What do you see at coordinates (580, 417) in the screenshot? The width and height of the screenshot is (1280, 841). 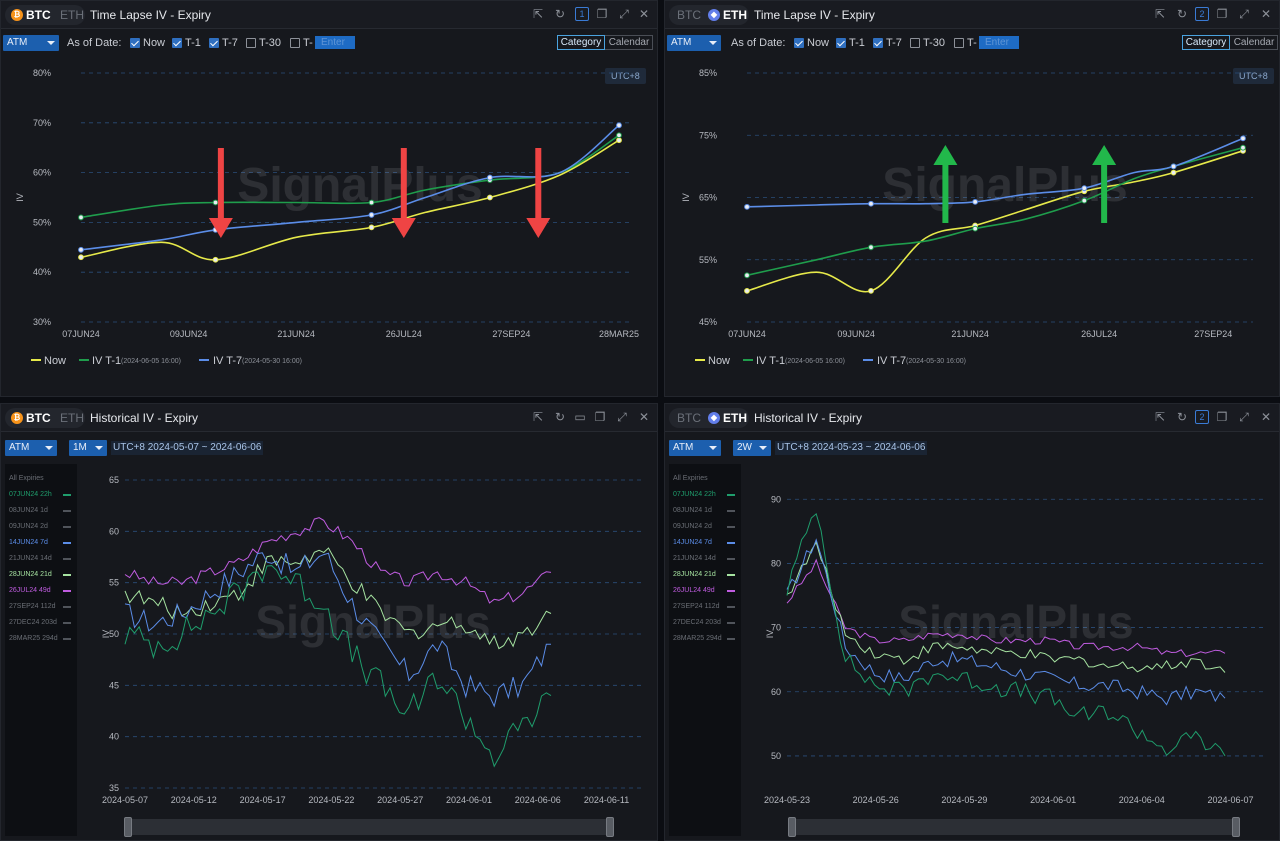 I see `folder-icon: ▭` at bounding box center [580, 417].